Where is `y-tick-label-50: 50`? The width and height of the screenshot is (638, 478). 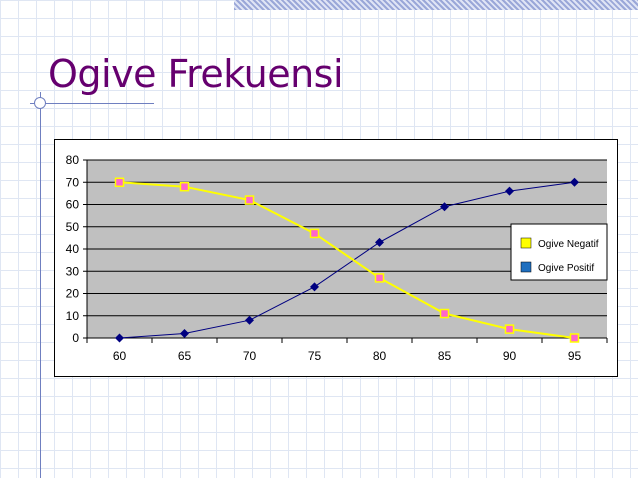
y-tick-label-50: 50 is located at coordinates (73, 227).